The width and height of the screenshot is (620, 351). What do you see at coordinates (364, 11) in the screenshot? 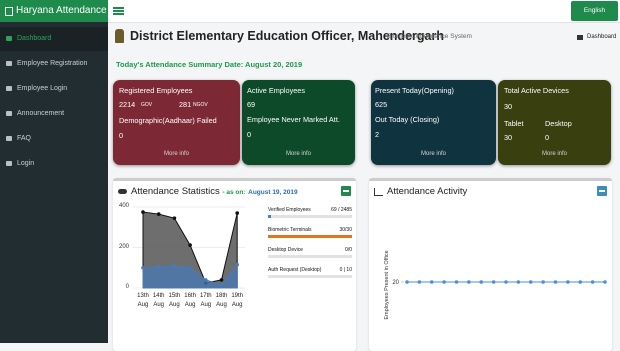
I see `topbar` at bounding box center [364, 11].